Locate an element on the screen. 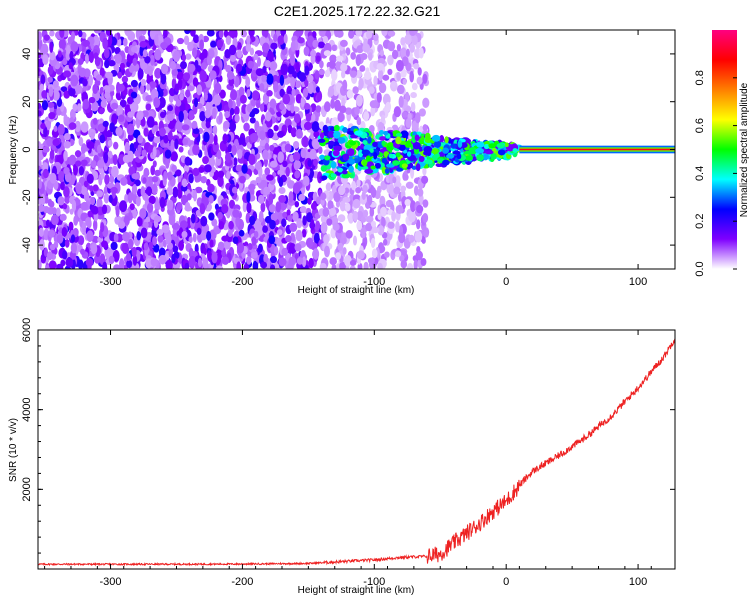 The image size is (750, 600). y-tick-label: -20 is located at coordinates (27, 197).